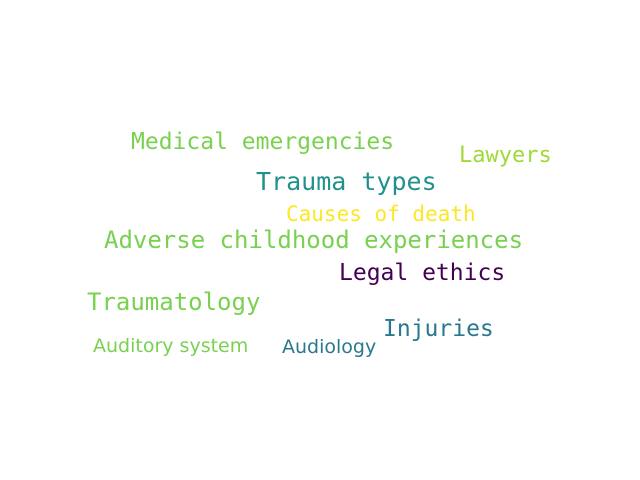 The height and width of the screenshot is (480, 640). What do you see at coordinates (314, 240) in the screenshot?
I see `word-adverse-childhood-experiences: Adverse childhood experiences` at bounding box center [314, 240].